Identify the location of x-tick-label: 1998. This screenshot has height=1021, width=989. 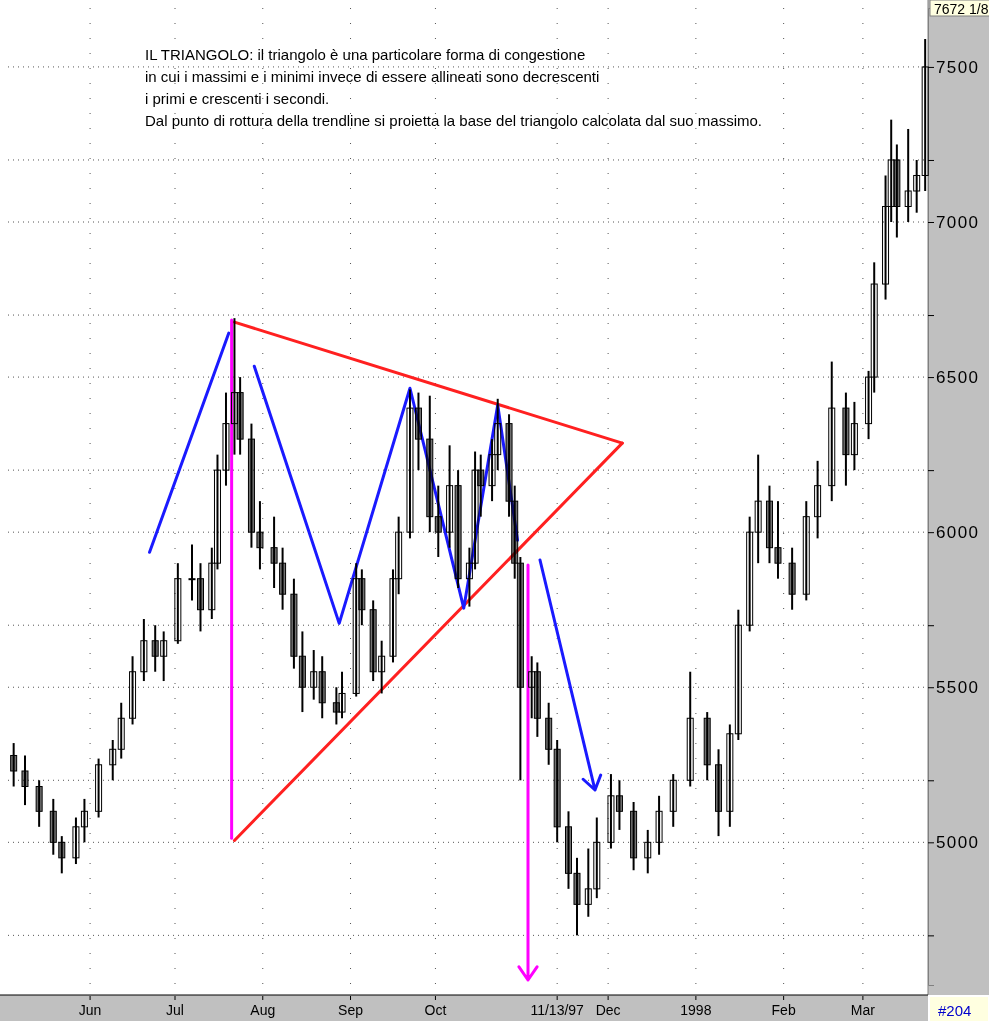
(696, 1010).